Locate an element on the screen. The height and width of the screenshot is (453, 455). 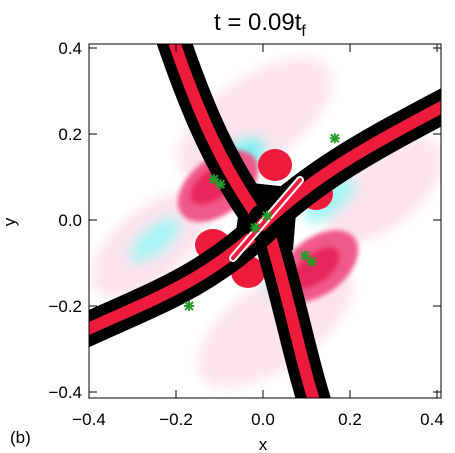
x-tick-label: 0.4 is located at coordinates (432, 419).